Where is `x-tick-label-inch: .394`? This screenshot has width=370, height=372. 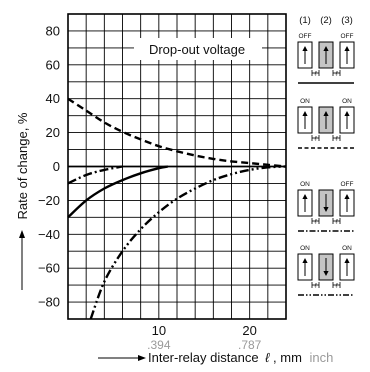
x-tick-label-inch: .394 is located at coordinates (159, 345).